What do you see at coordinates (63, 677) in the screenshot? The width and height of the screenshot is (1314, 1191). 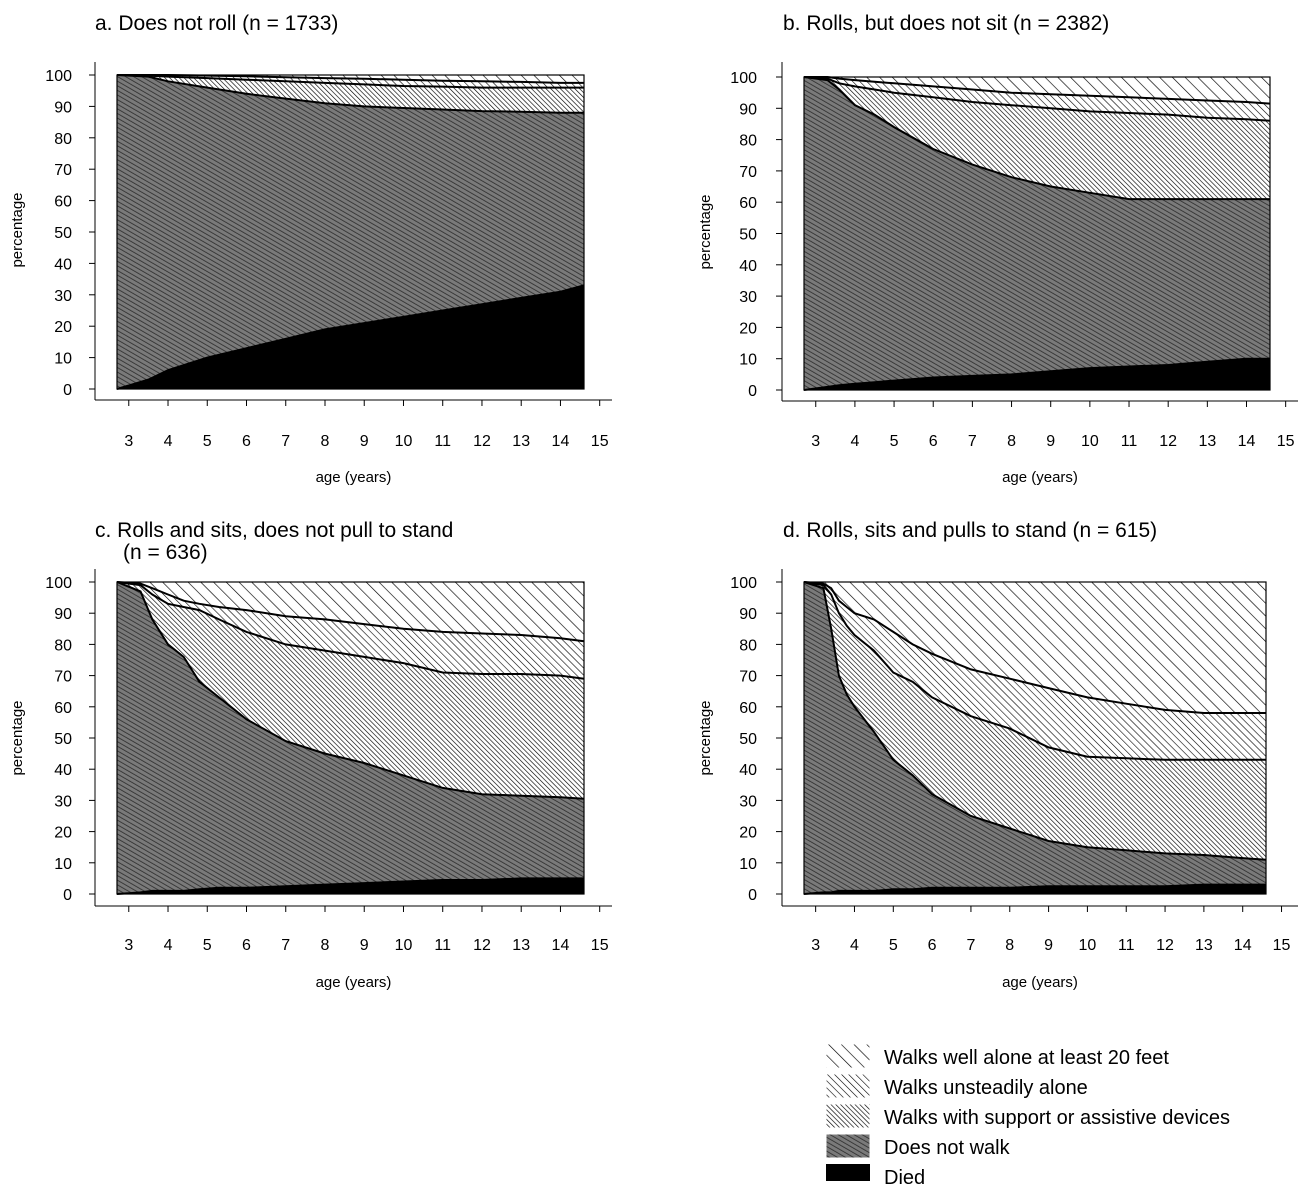 I see `y-tick-label: 70` at bounding box center [63, 677].